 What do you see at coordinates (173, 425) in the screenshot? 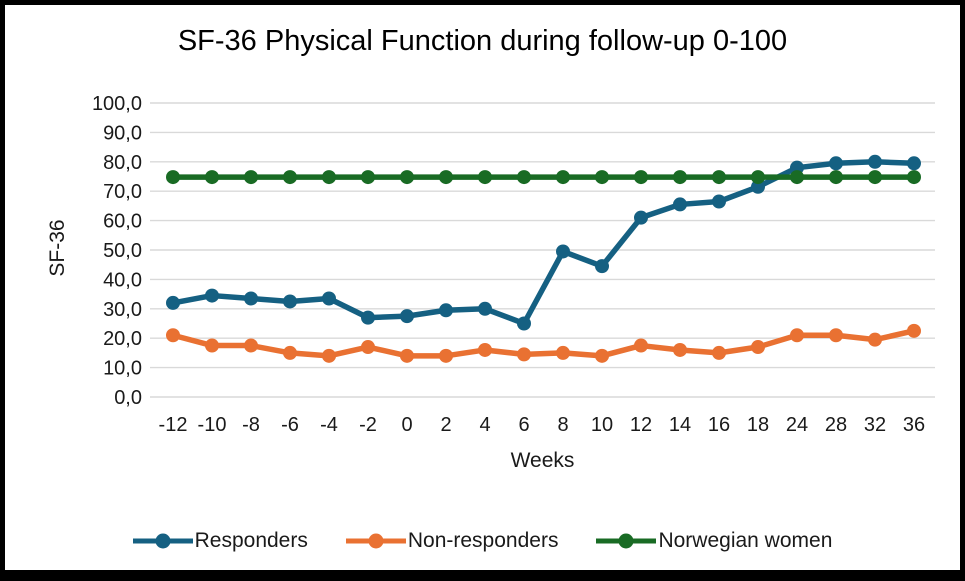
I see `x-tick-label: -12` at bounding box center [173, 425].